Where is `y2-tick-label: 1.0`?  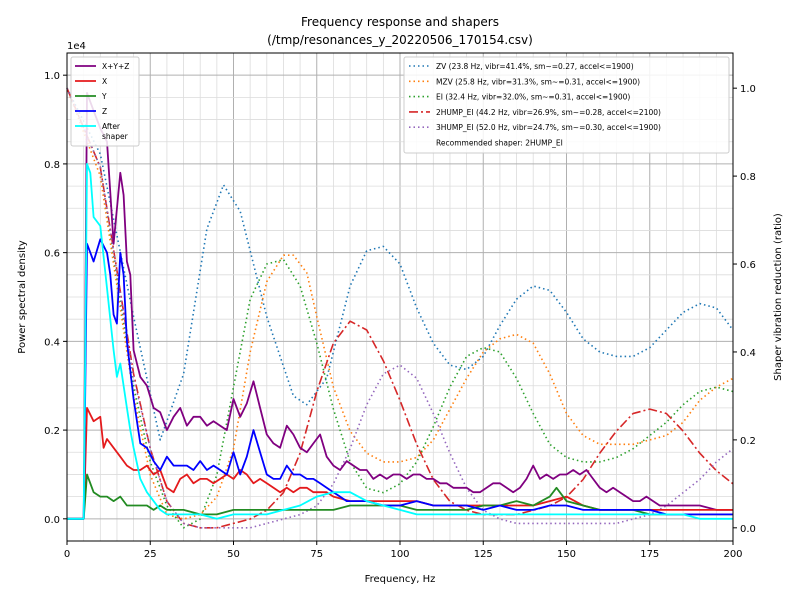 y2-tick-label: 1.0 is located at coordinates (748, 89).